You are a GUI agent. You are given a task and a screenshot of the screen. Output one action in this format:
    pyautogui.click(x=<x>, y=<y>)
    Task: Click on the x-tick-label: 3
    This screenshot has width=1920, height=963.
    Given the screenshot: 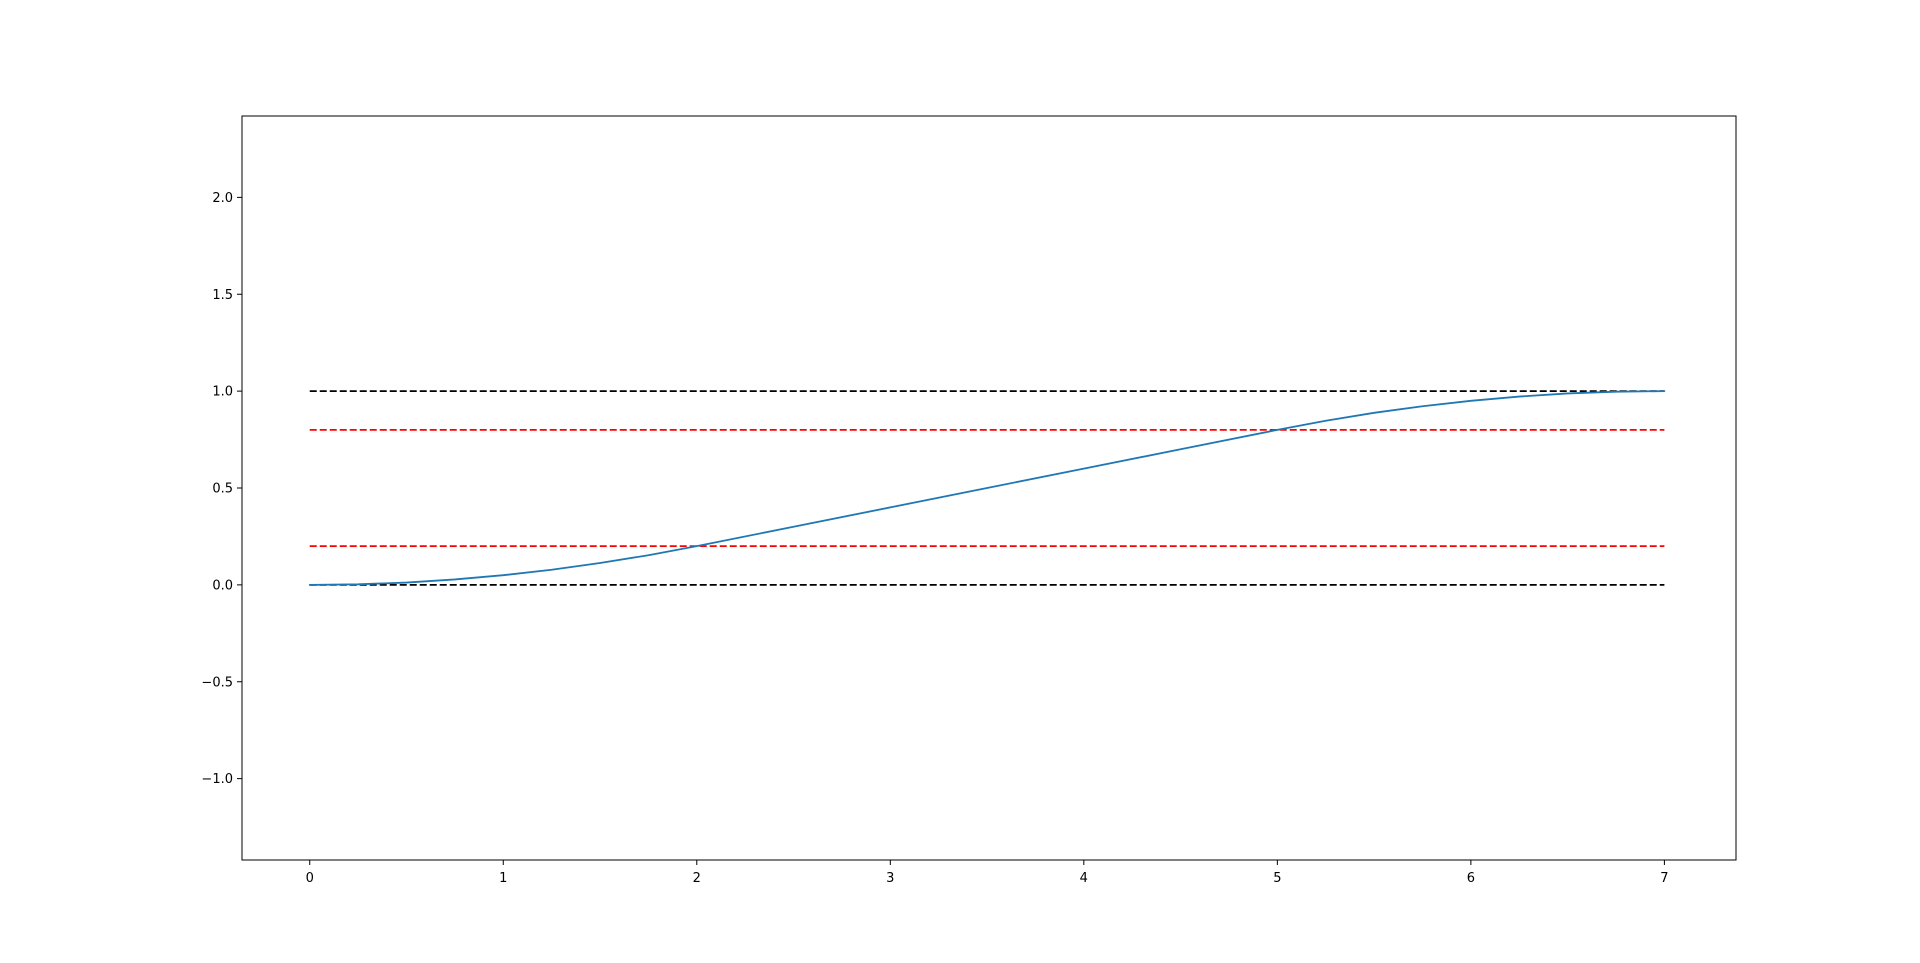 What is the action you would take?
    pyautogui.click(x=890, y=878)
    